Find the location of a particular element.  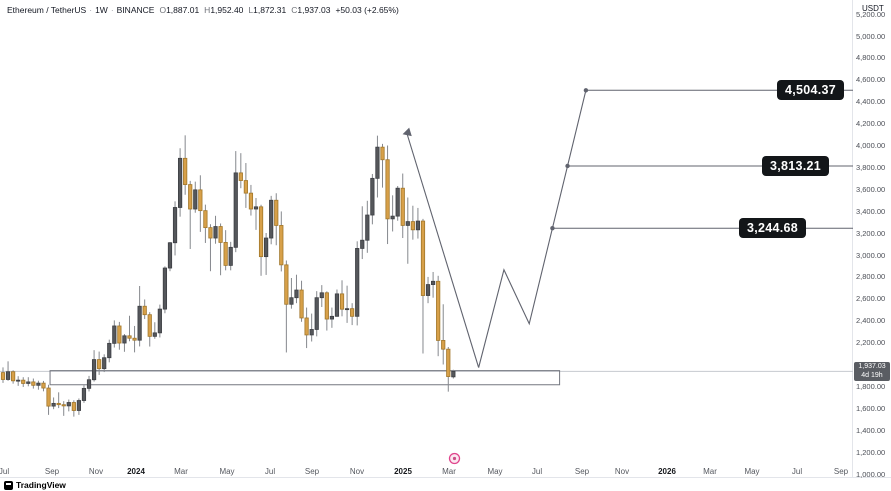

price-target-label: 3,244.68 is located at coordinates (773, 228).